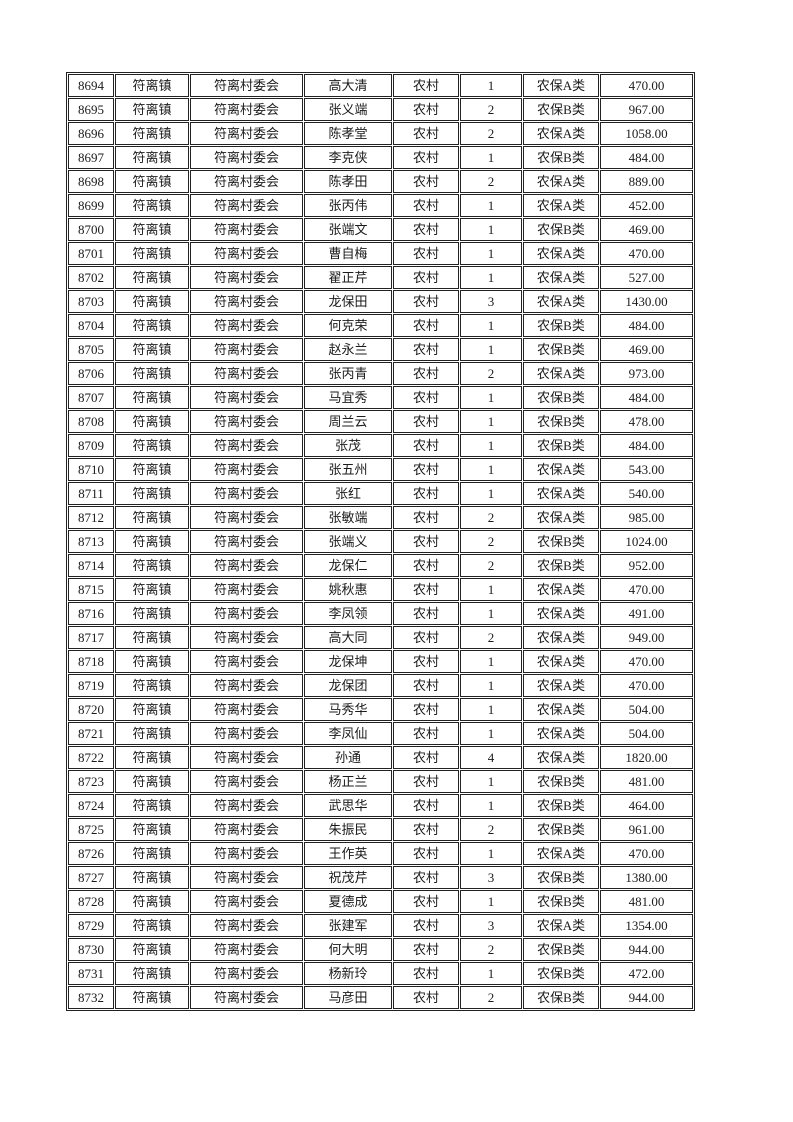  What do you see at coordinates (380, 853) in the screenshot?
I see `table-row: 8726 符离镇 符离村委会 王作英 农村 1 农保A类 470.00` at bounding box center [380, 853].